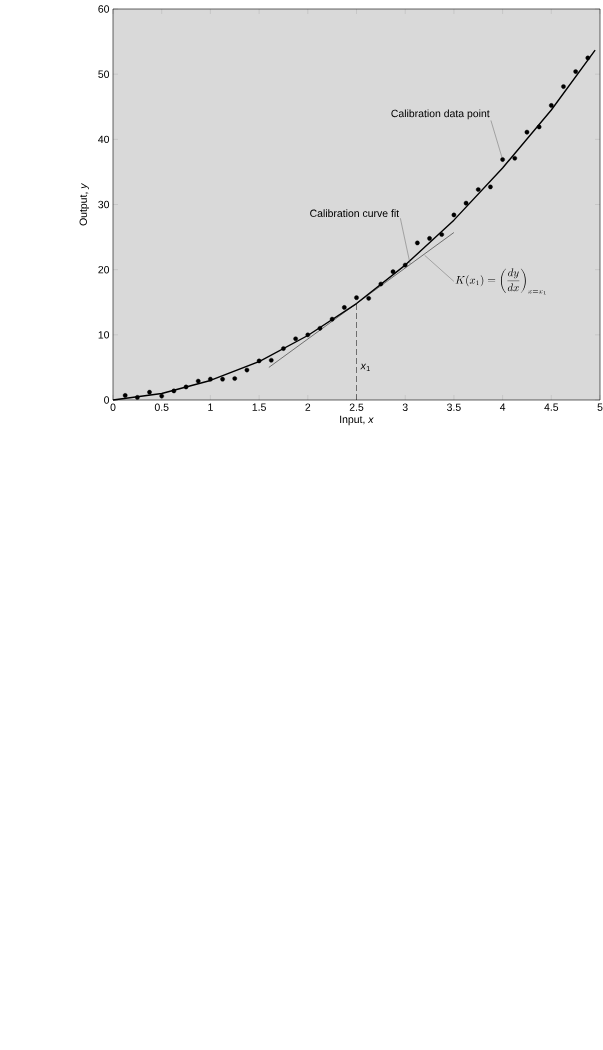 This screenshot has height=1050, width=603. I want to click on y-tick-label: 40, so click(104, 139).